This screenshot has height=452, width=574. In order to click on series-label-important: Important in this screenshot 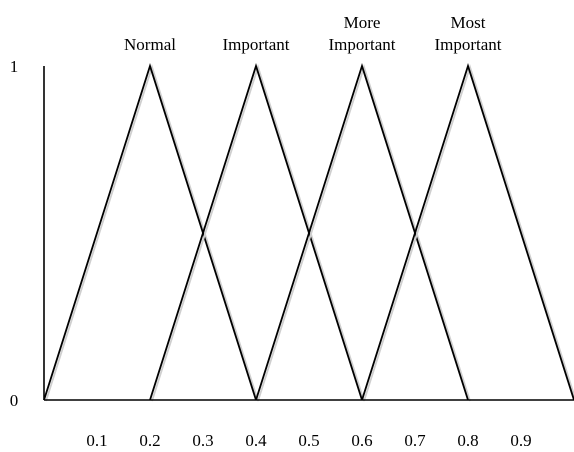, I will do `click(255, 44)`.